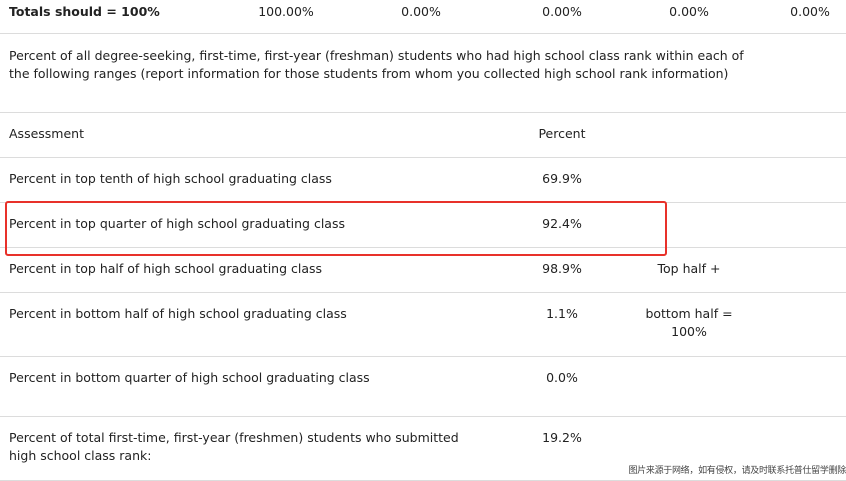  I want to click on highlight-box, so click(336, 228).